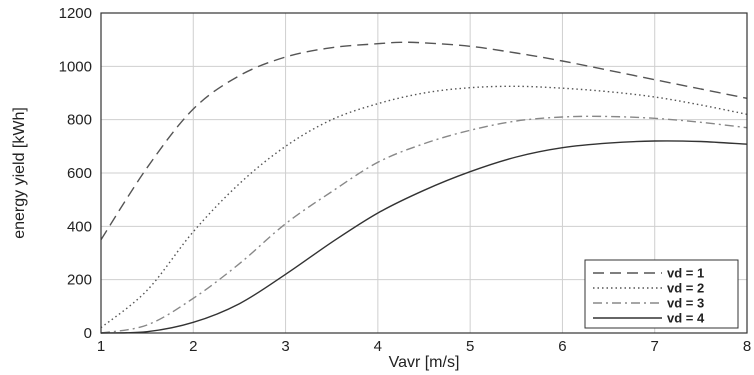 The height and width of the screenshot is (375, 754). What do you see at coordinates (655, 346) in the screenshot?
I see `x-tick-label: 7` at bounding box center [655, 346].